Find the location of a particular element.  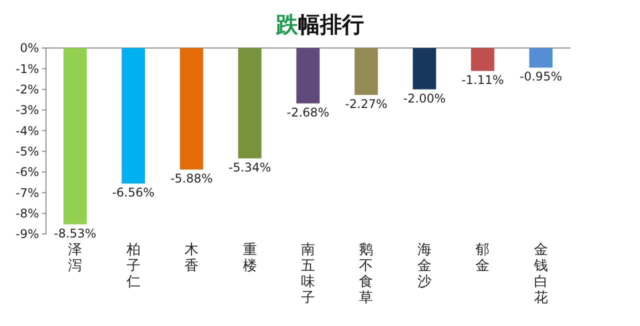

x-tick-label: 南五味子 is located at coordinates (308, 274).